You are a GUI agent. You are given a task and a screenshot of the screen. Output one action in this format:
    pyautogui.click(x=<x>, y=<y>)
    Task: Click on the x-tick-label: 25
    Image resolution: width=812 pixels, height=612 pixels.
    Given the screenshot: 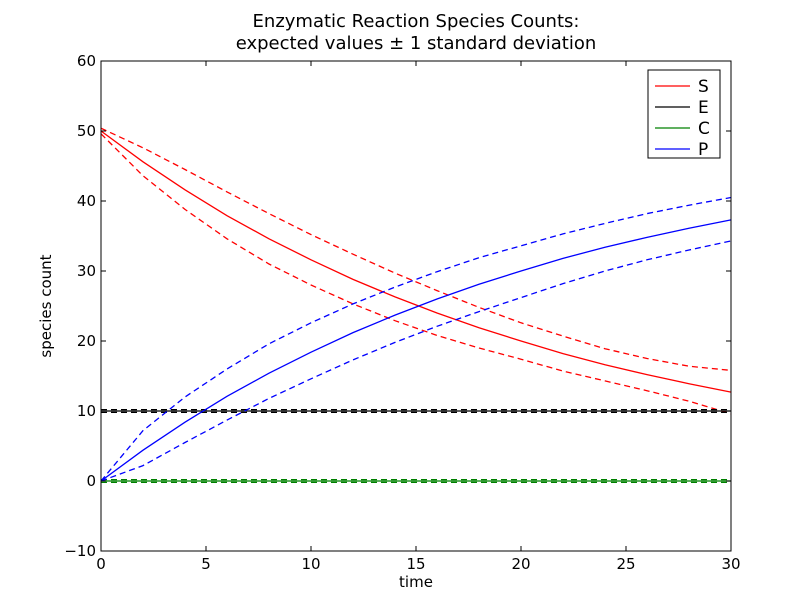 What is the action you would take?
    pyautogui.click(x=625, y=564)
    